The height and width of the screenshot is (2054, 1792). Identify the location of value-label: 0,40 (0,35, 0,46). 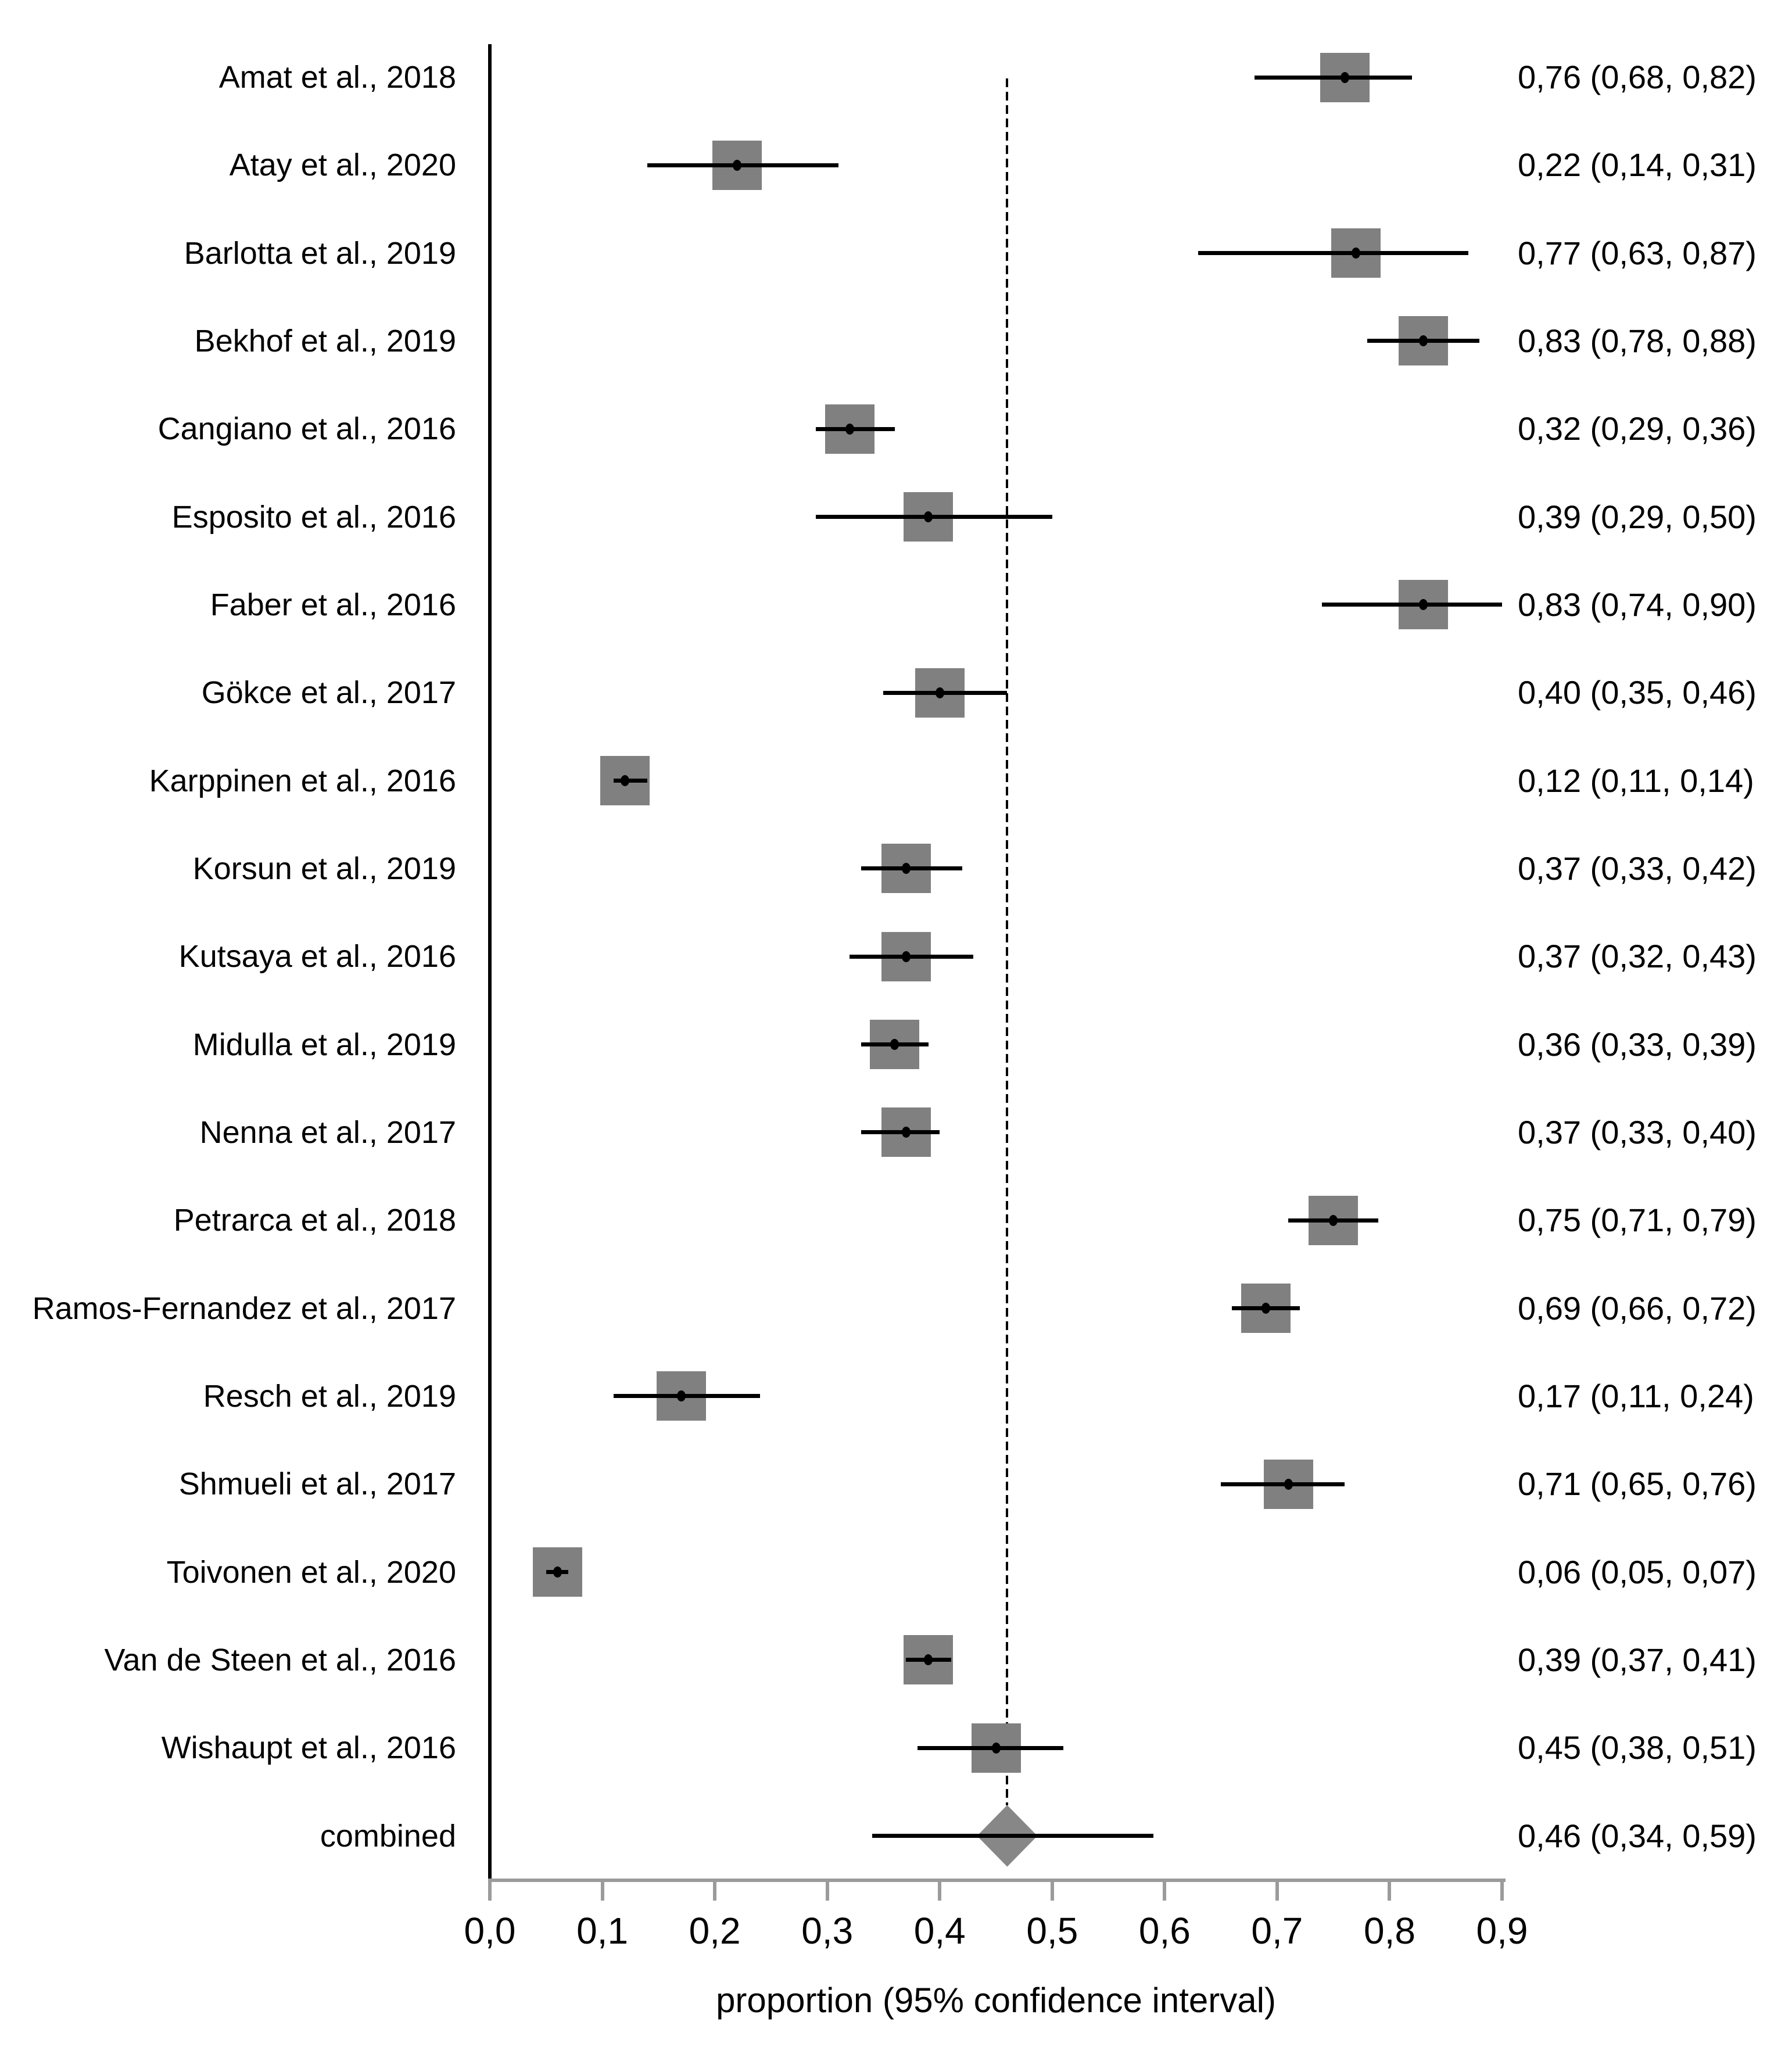
(1637, 692).